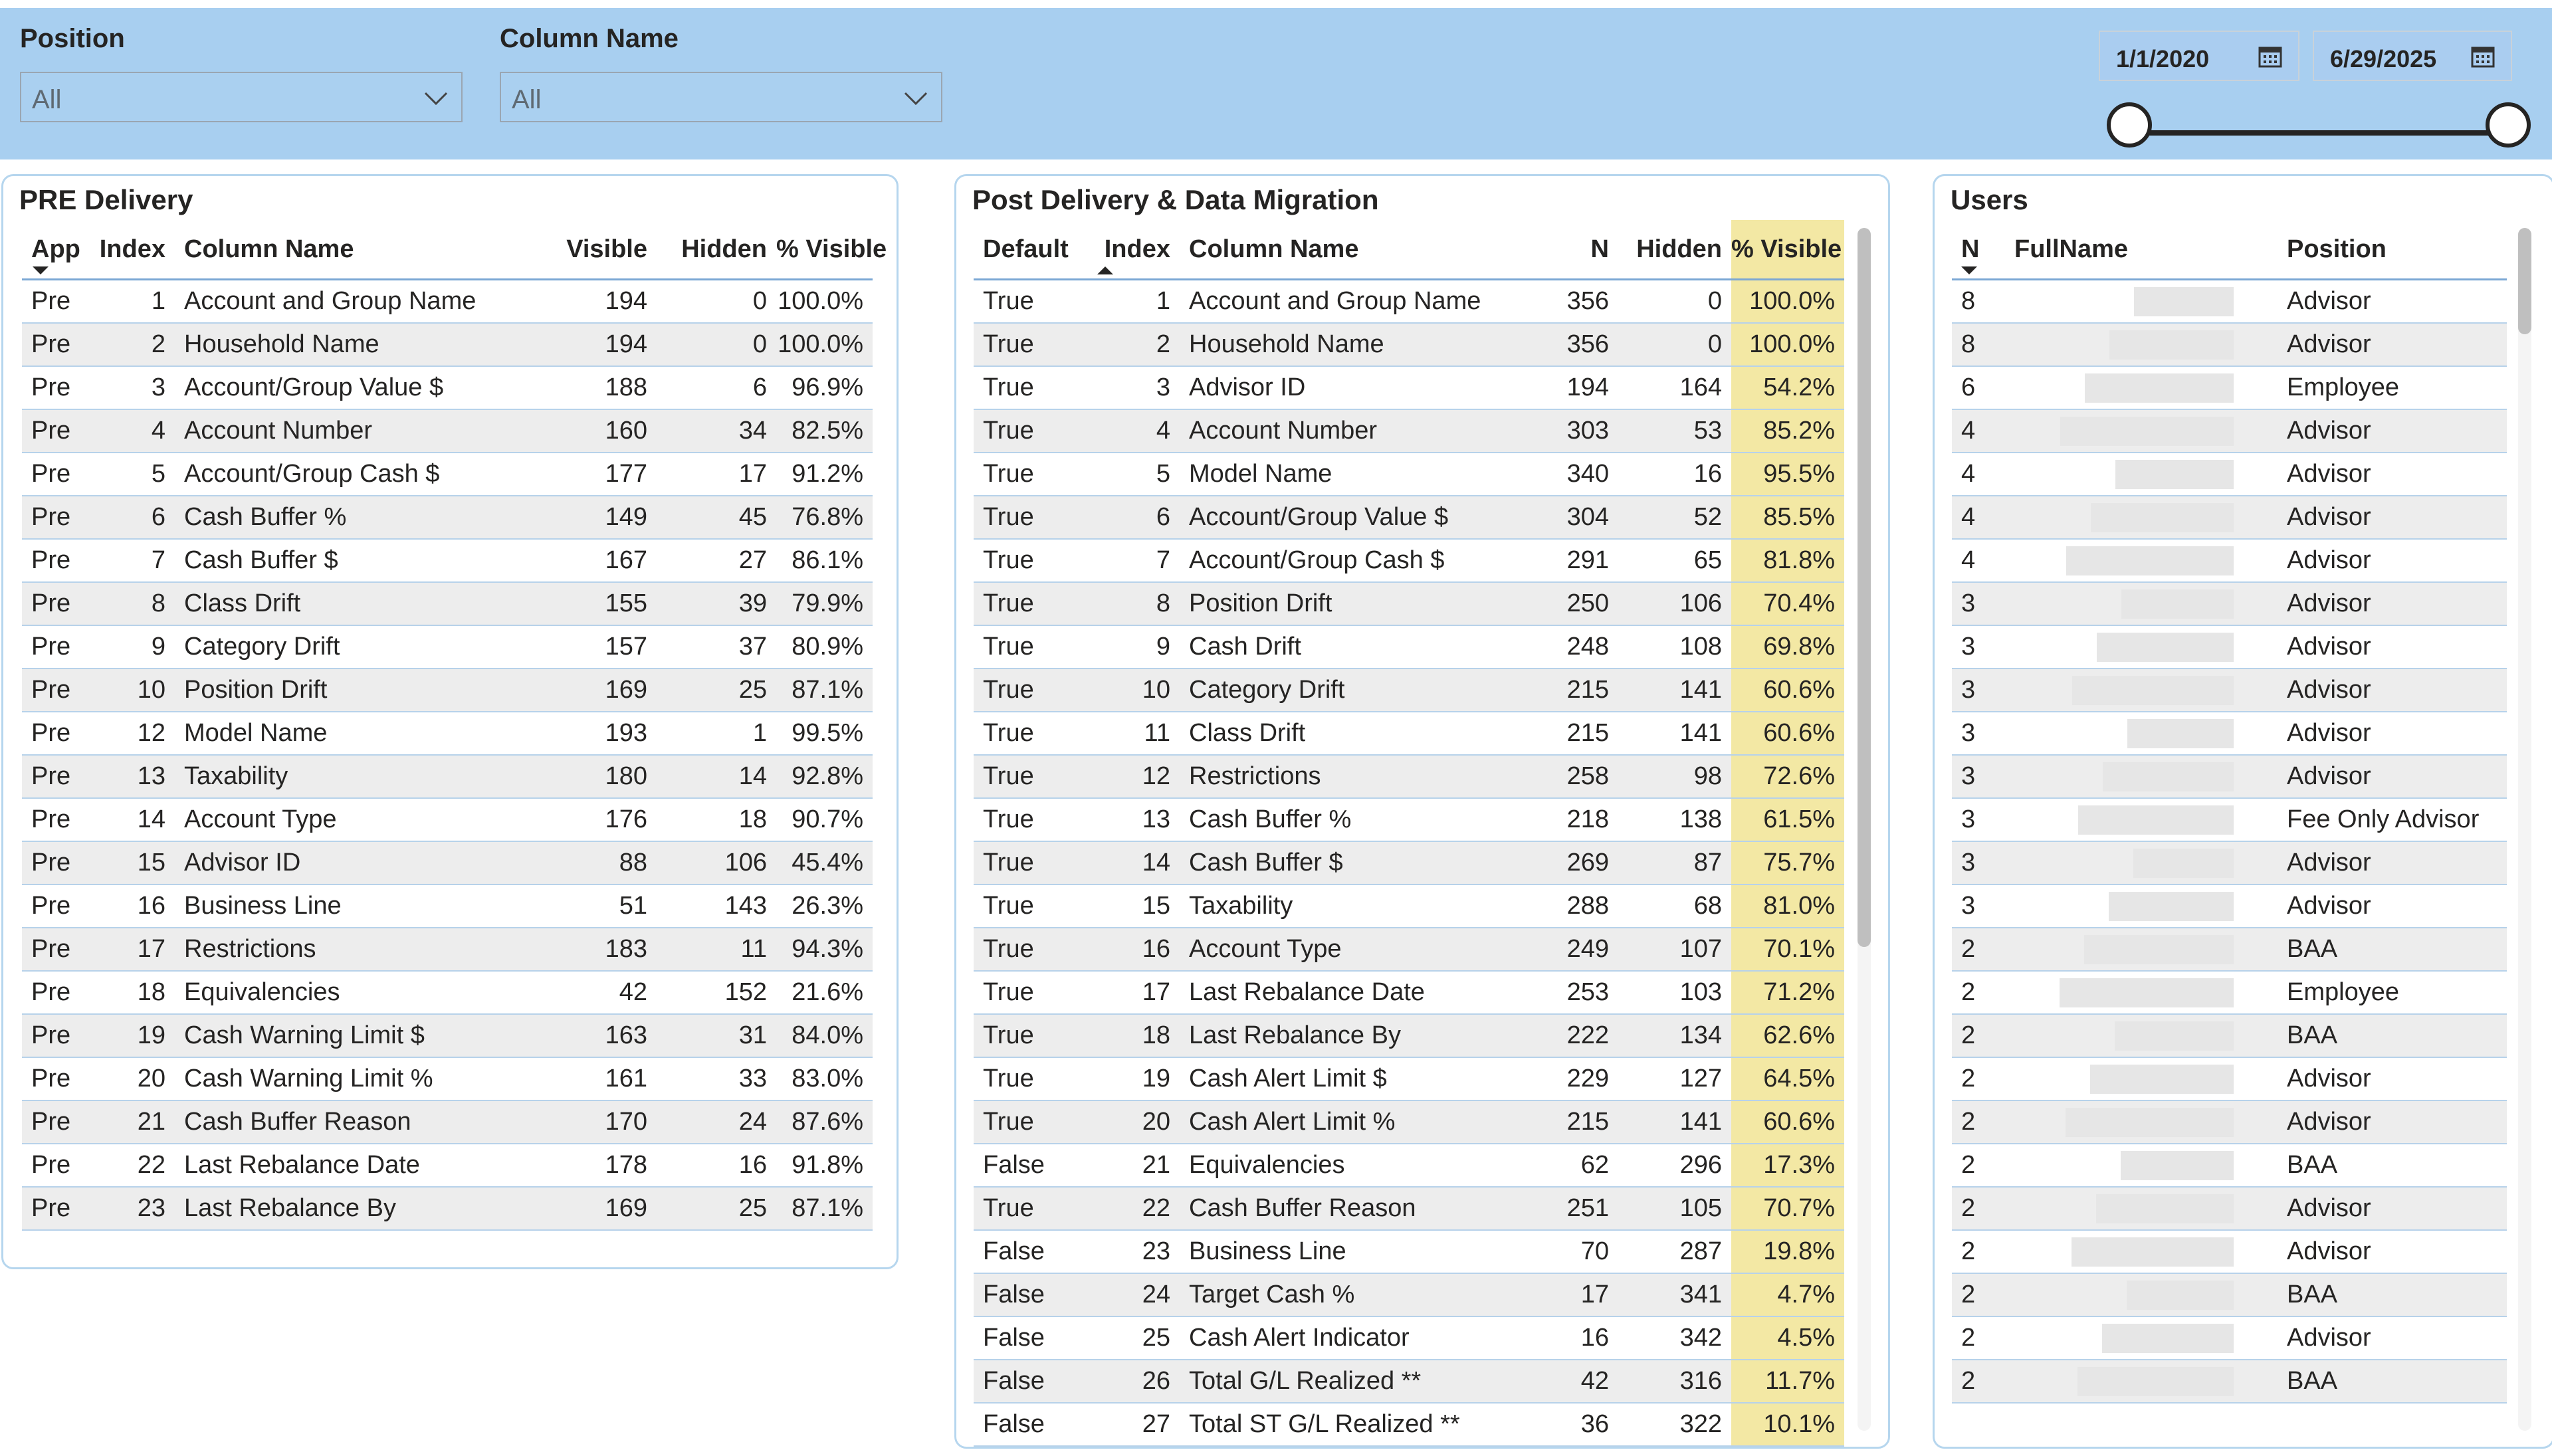 This screenshot has height=1456, width=2552. What do you see at coordinates (2229, 993) in the screenshot?
I see `table-row: 2 Employee` at bounding box center [2229, 993].